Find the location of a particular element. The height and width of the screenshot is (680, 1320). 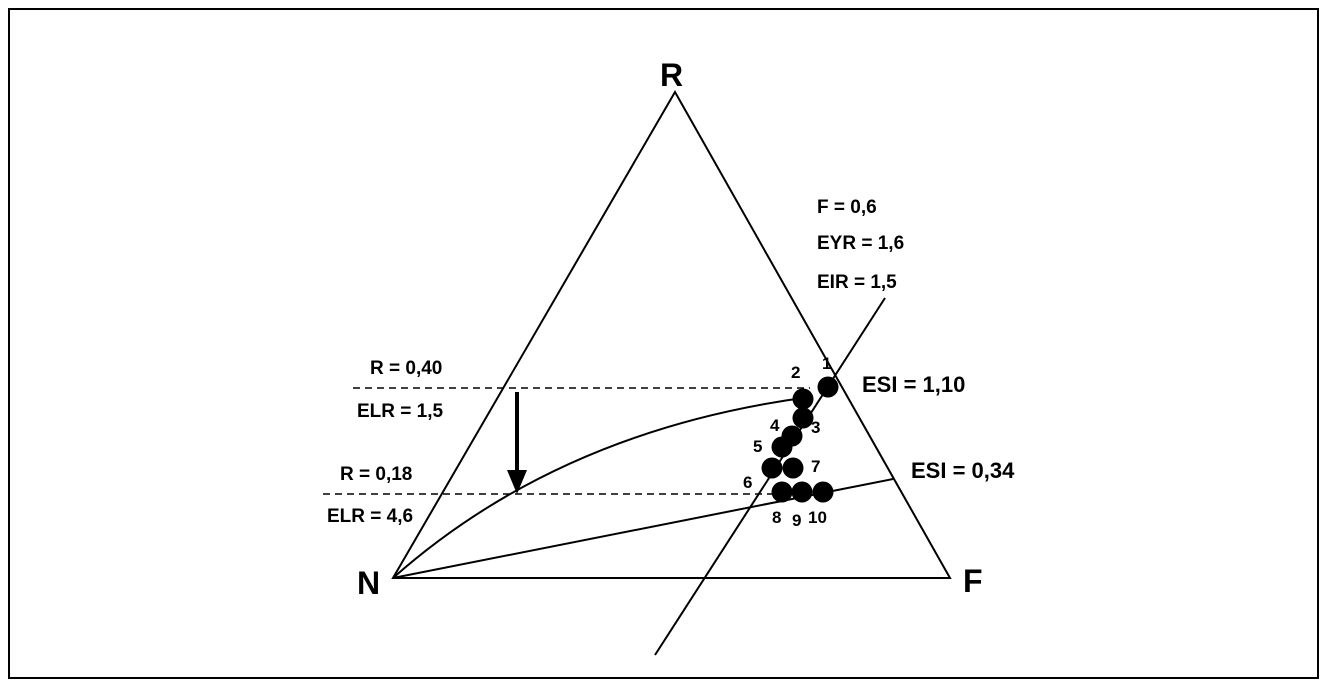

point-label-8: 8 is located at coordinates (776, 517).